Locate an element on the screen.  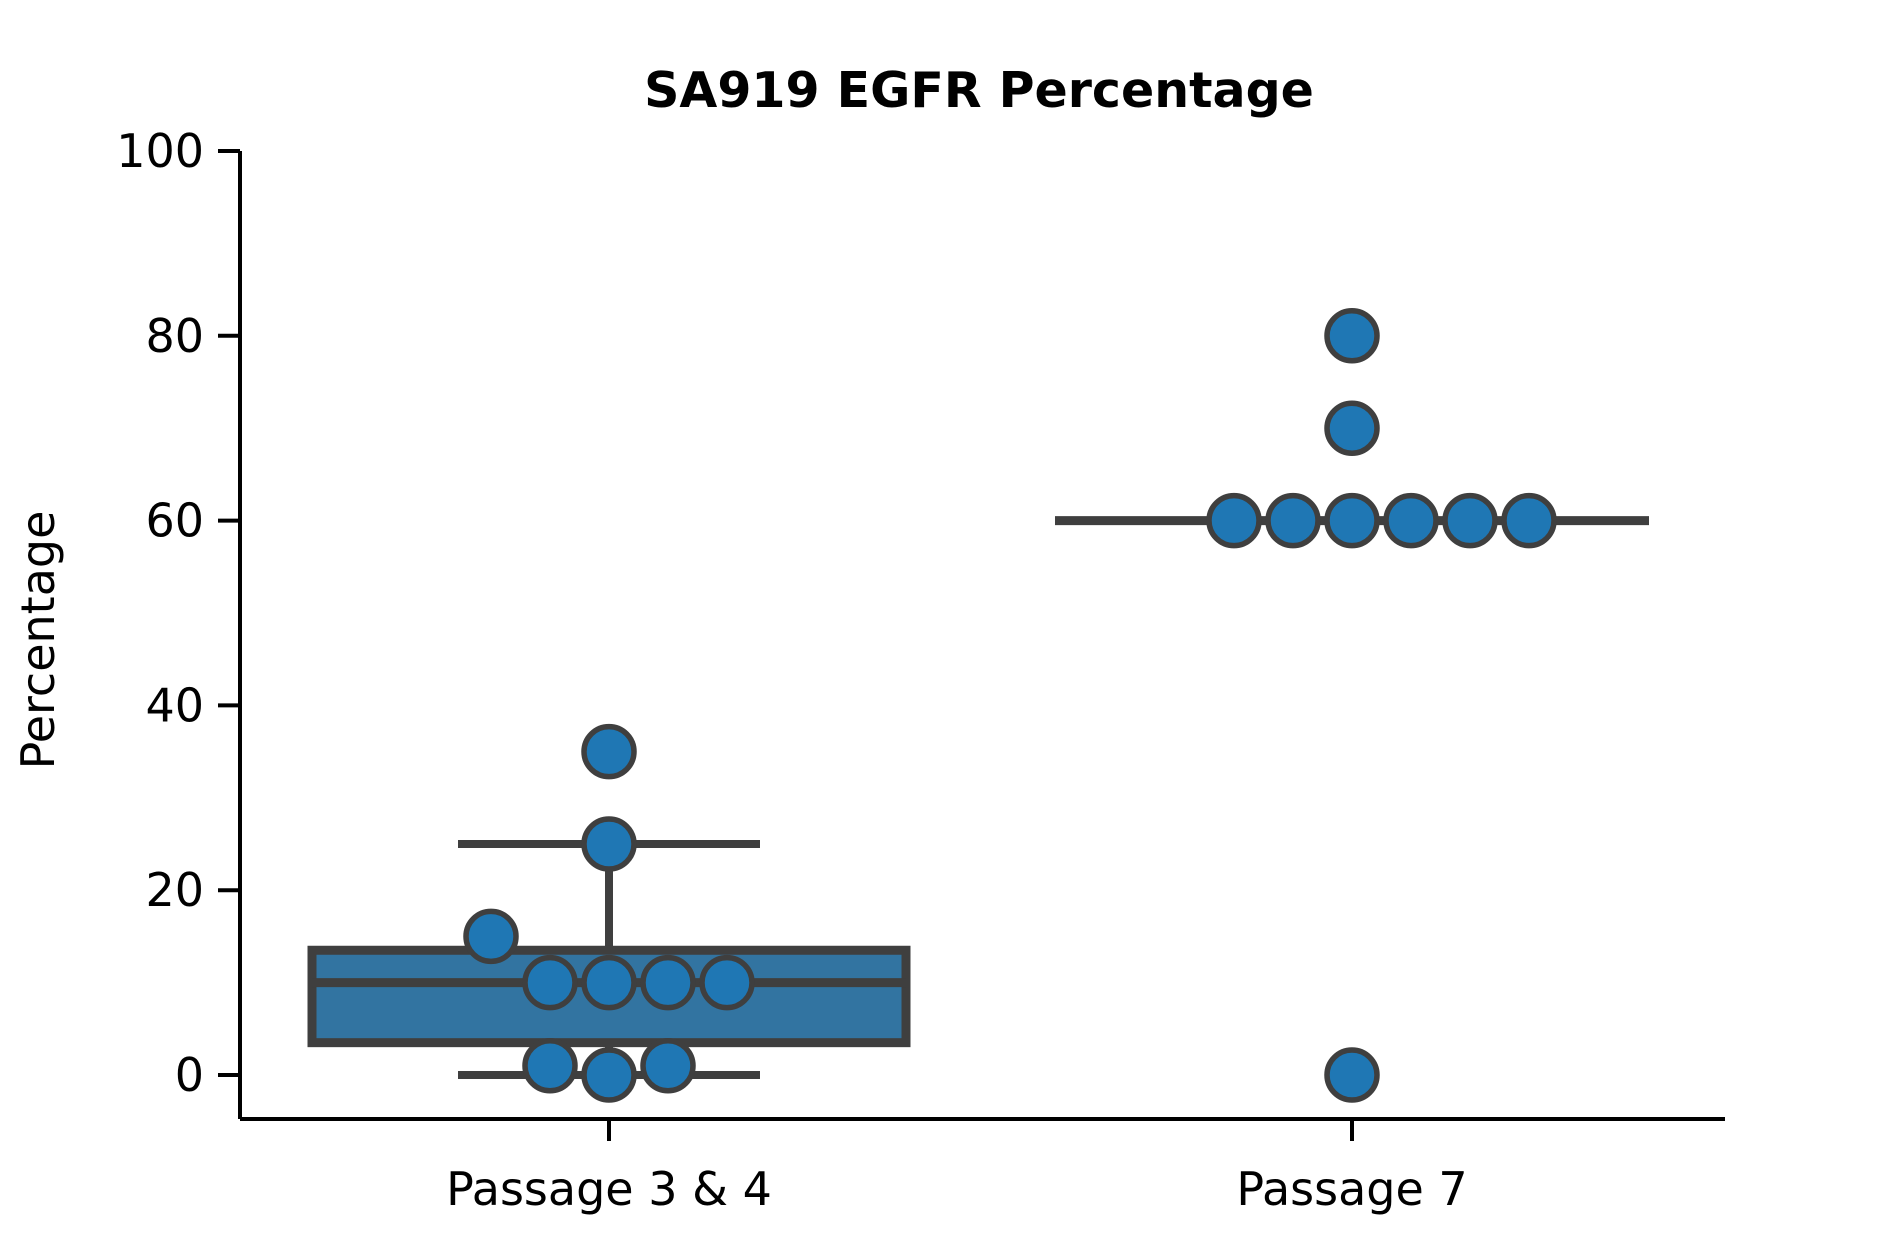
y-tick-label: 40 is located at coordinates (174, 705).